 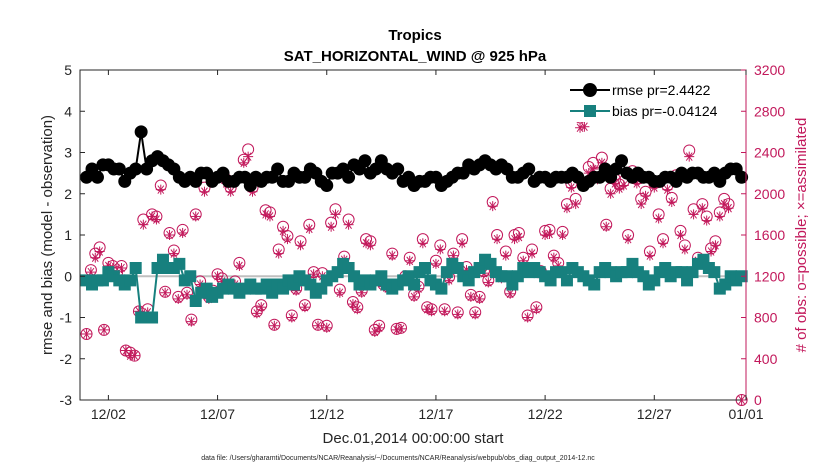 What do you see at coordinates (326, 414) in the screenshot?
I see `x-tick-label: 12/12` at bounding box center [326, 414].